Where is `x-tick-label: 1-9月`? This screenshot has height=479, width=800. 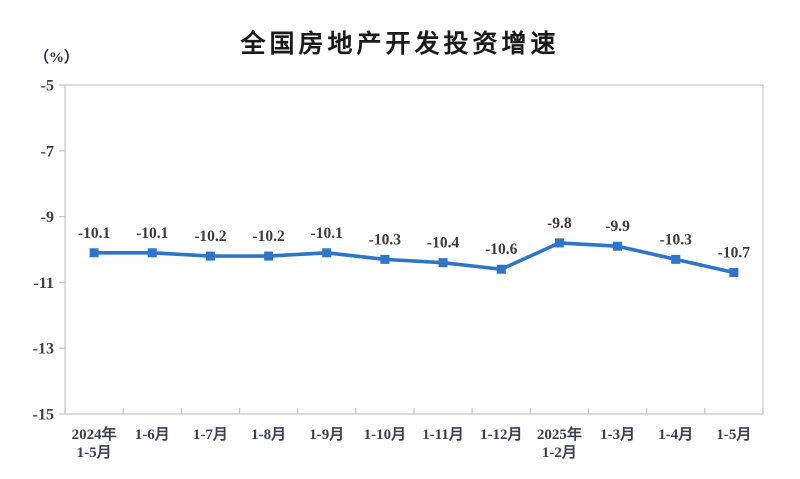 x-tick-label: 1-9月 is located at coordinates (326, 434).